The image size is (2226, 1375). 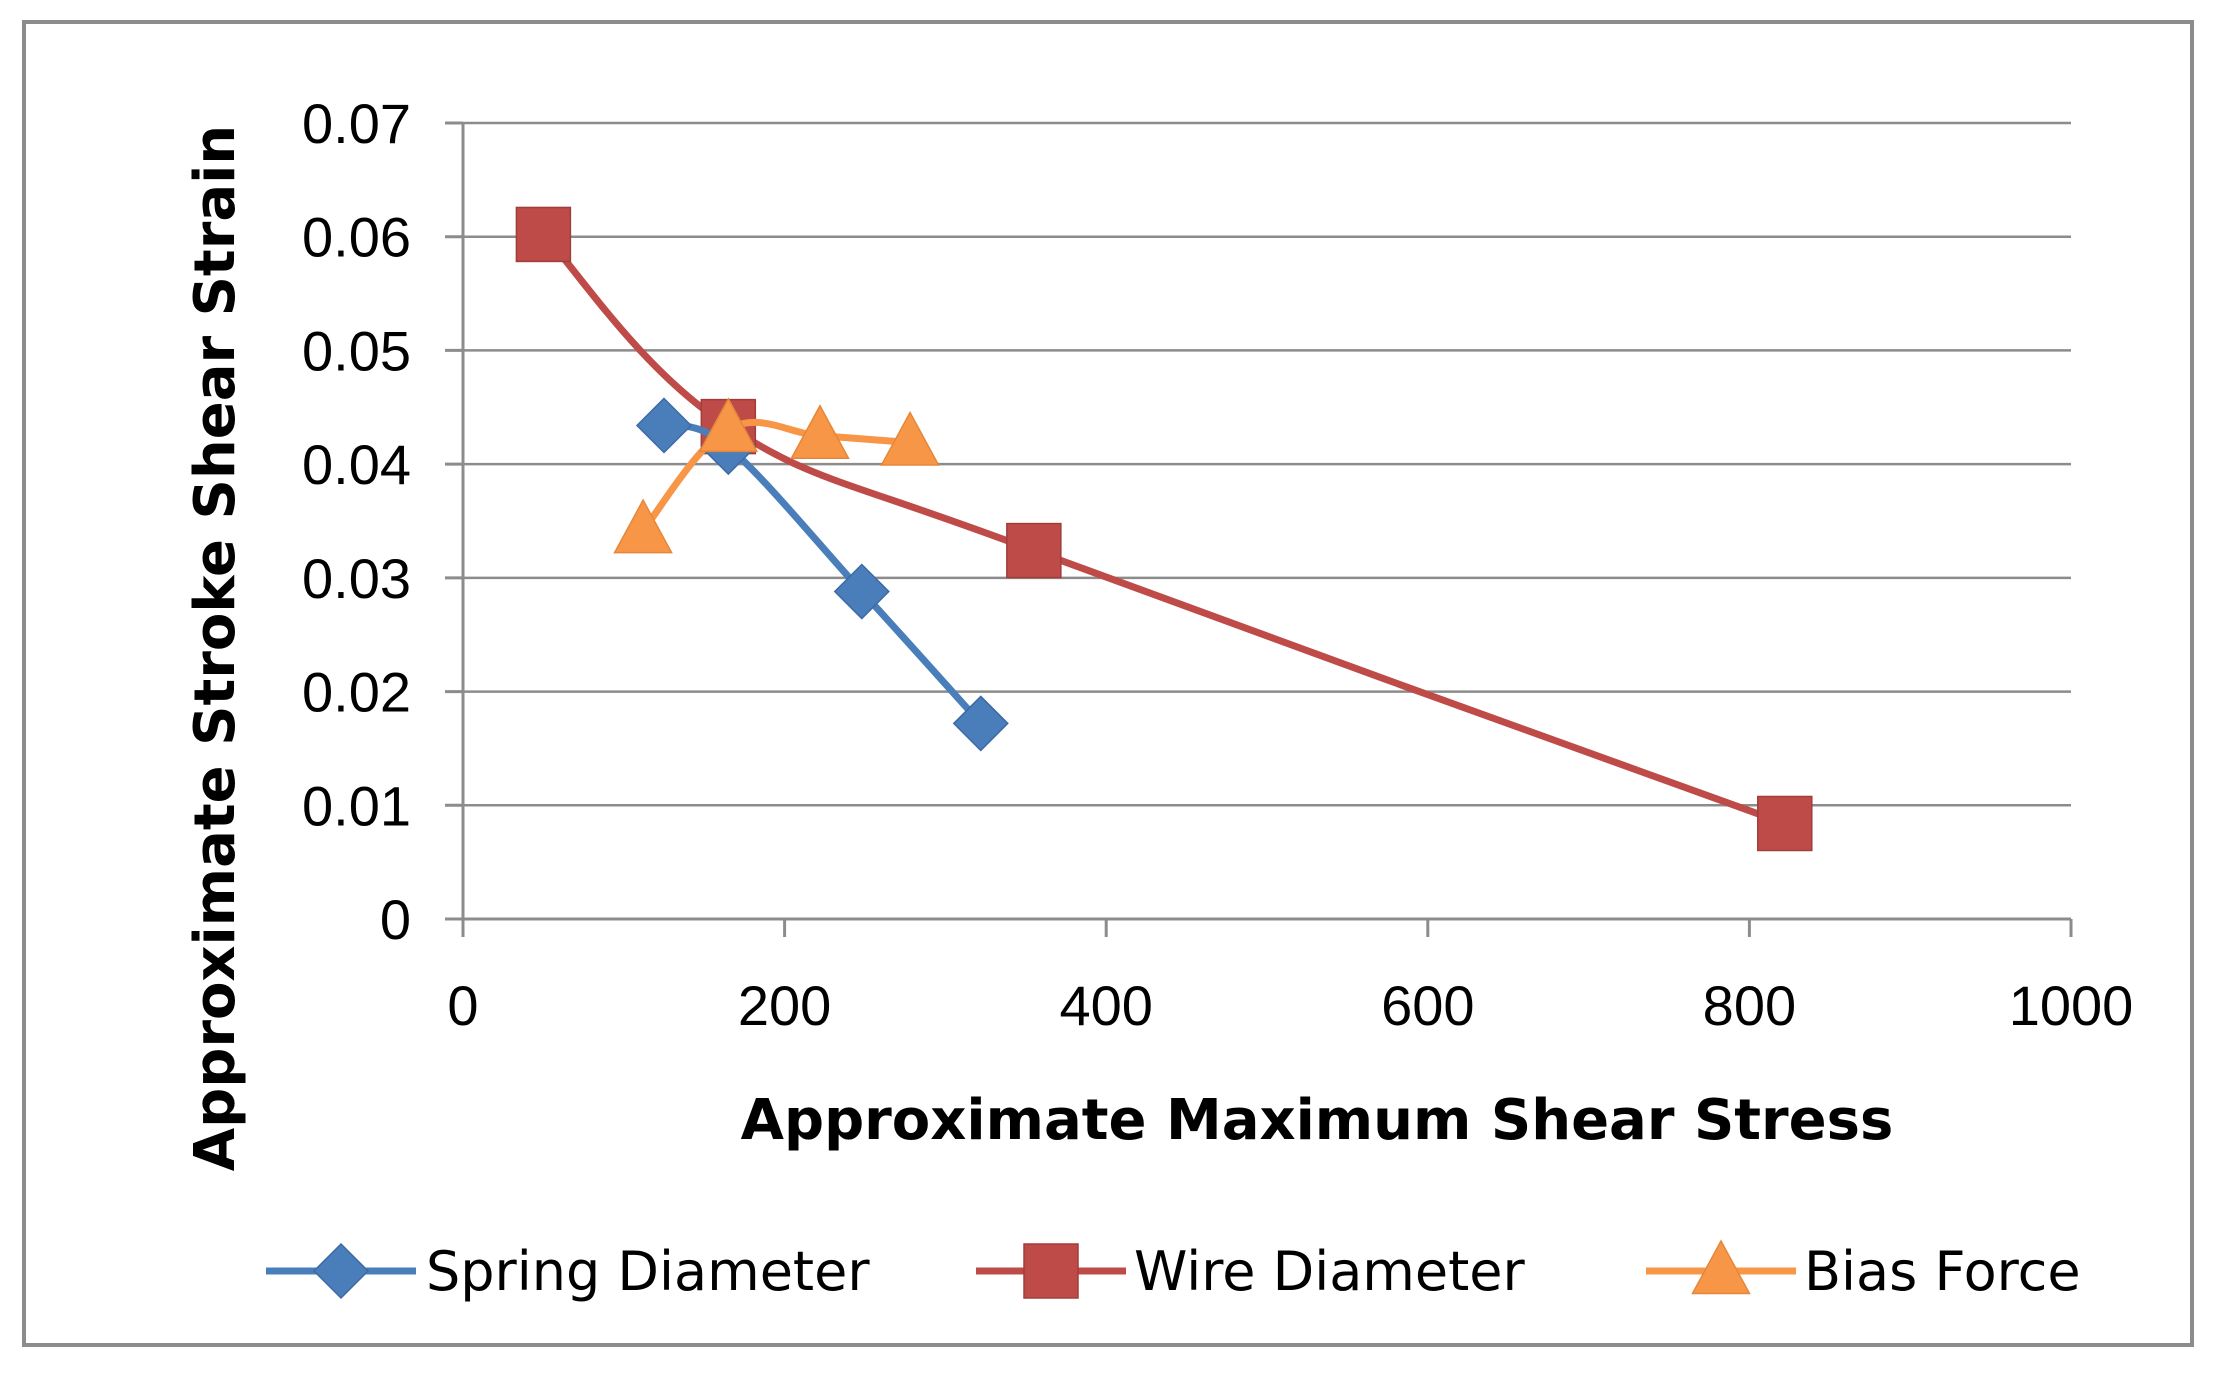 I want to click on series-spring-diameter, so click(x=822, y=574).